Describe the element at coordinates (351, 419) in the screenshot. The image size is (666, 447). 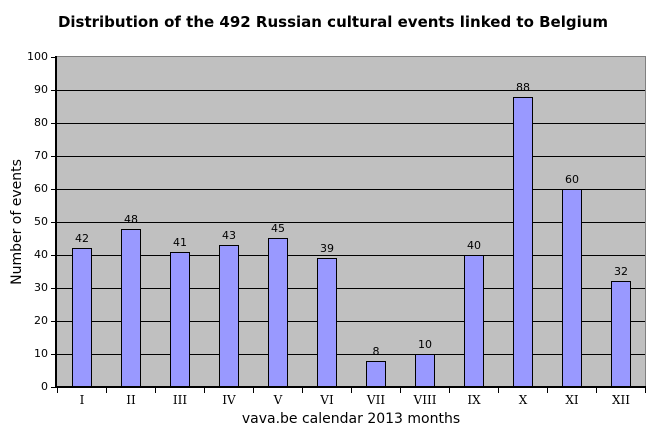
I see `x-axis-title: vava.be calendar 2013 months` at that location.